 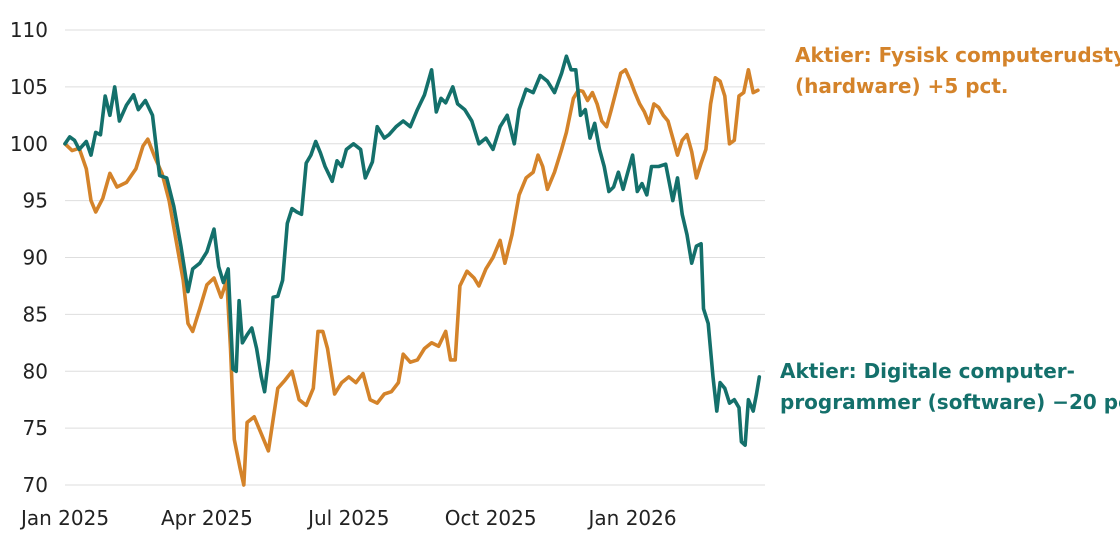 I want to click on x-tick-label: Jan 2026, so click(x=632, y=518).